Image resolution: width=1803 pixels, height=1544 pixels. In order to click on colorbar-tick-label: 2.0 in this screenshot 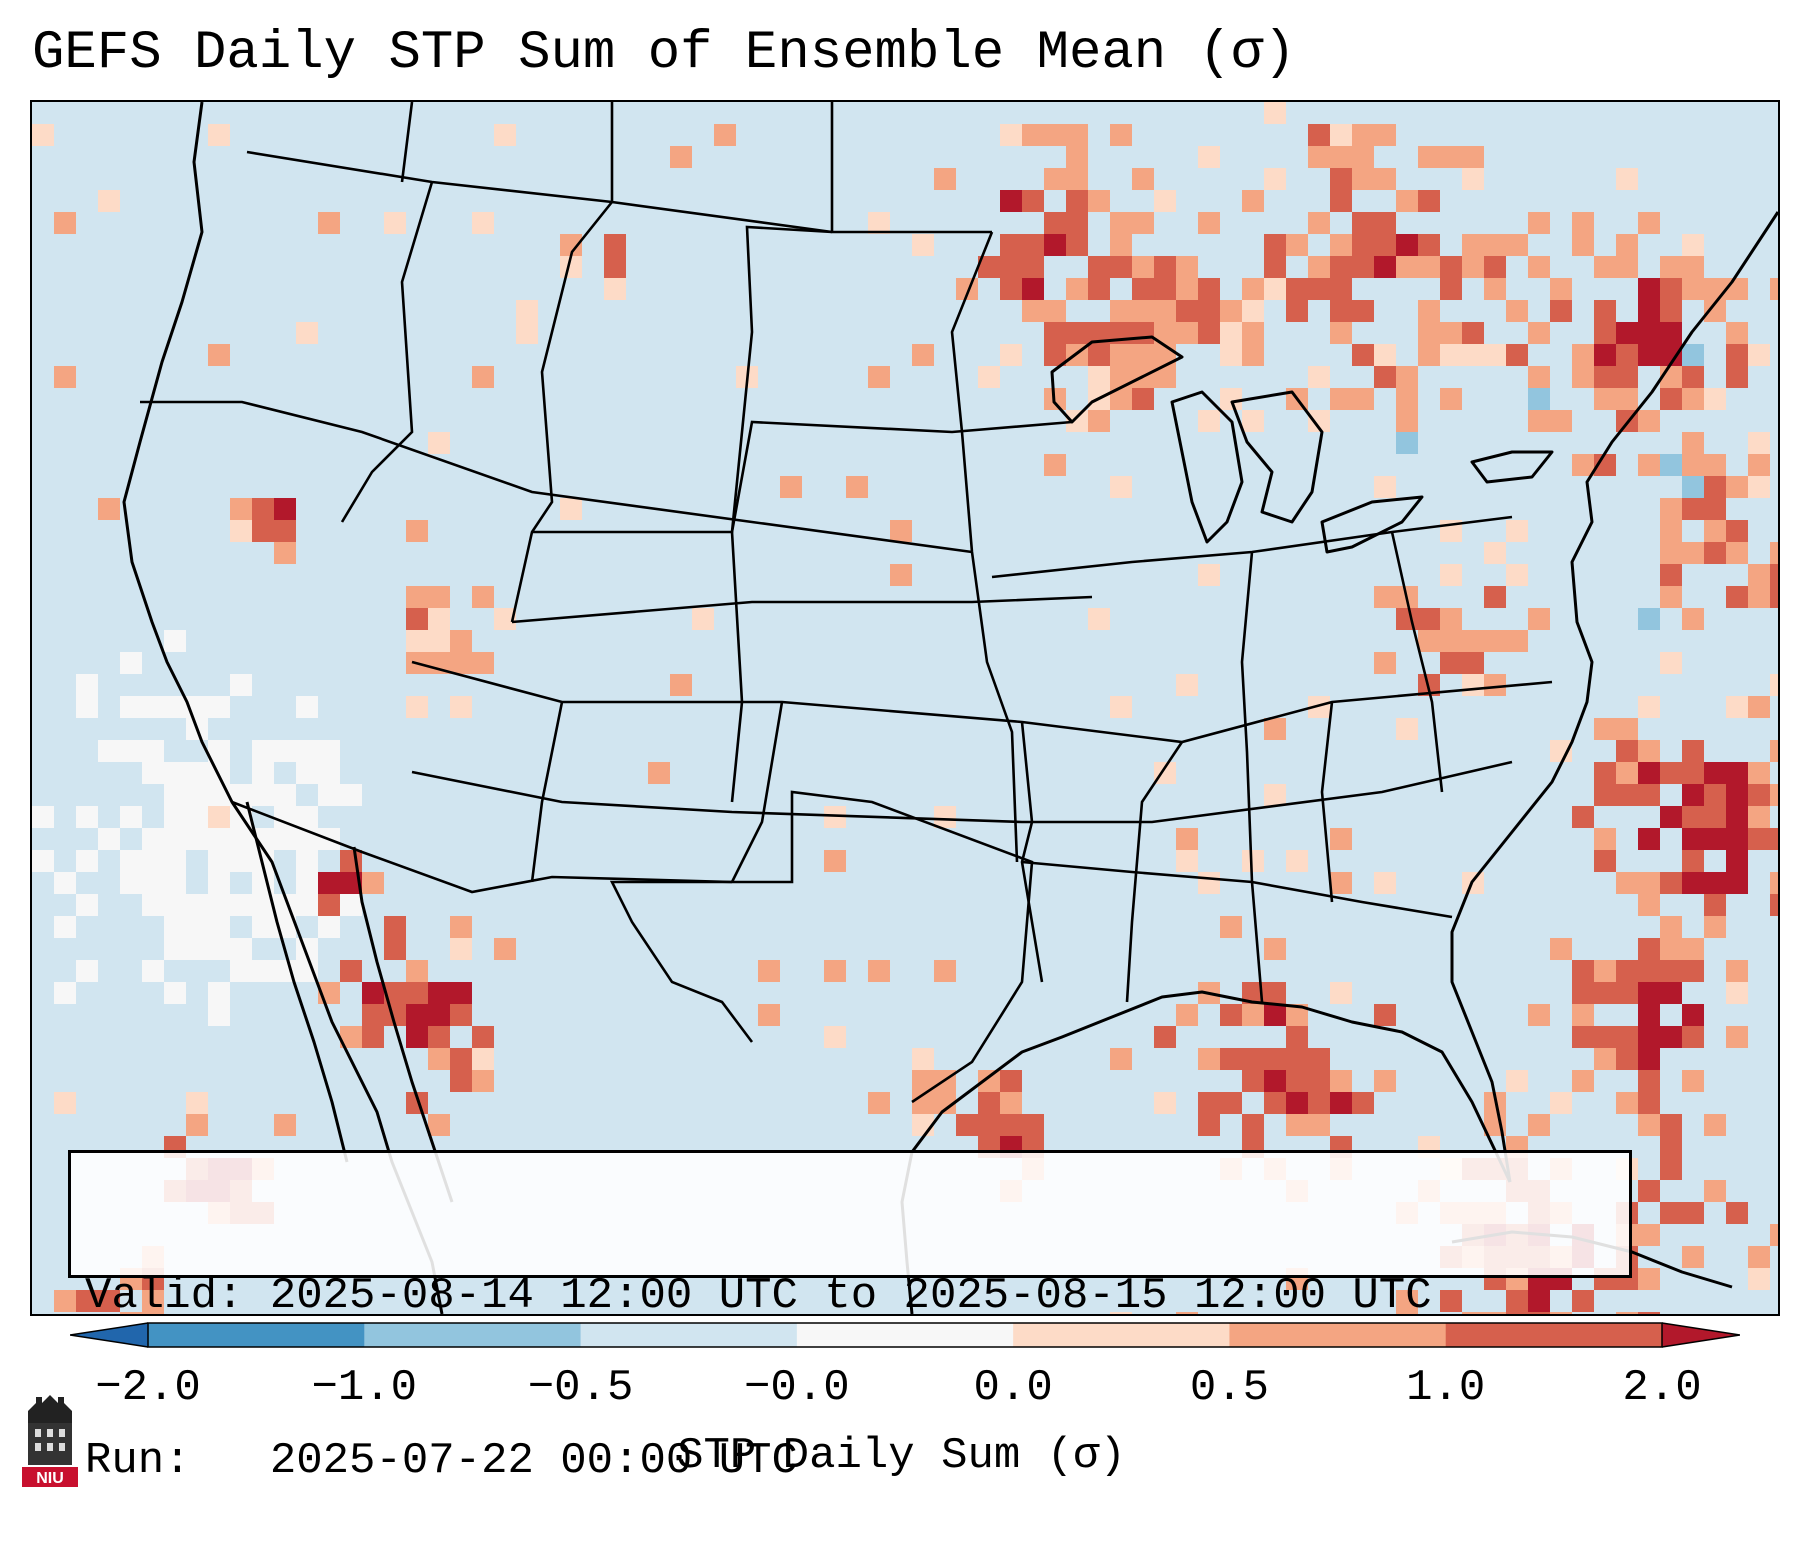, I will do `click(1662, 1388)`.